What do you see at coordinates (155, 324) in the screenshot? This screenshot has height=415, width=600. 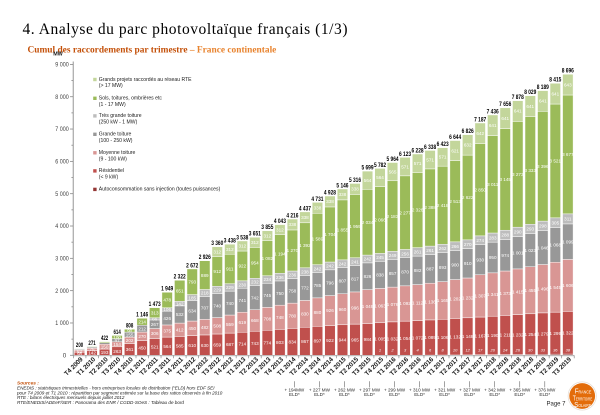 I see `svg-text: 267` at bounding box center [155, 324].